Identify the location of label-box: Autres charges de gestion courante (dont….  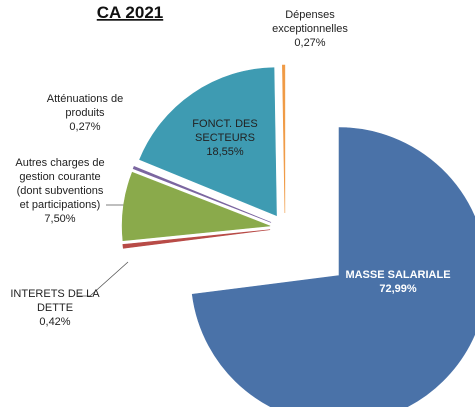
(60, 191).